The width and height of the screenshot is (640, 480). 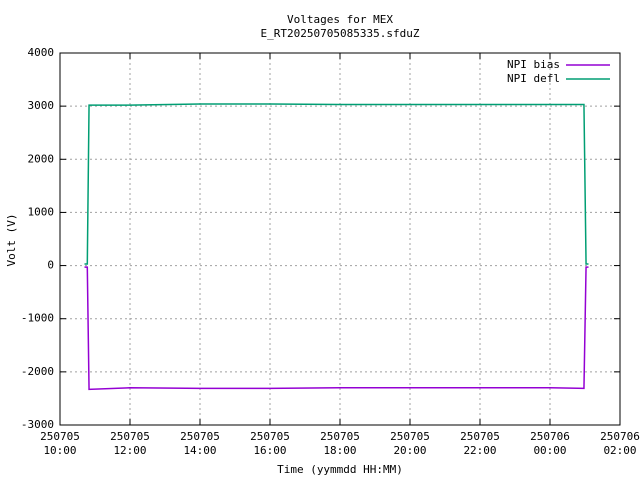 What do you see at coordinates (533, 64) in the screenshot?
I see `legend-label: NPI bias` at bounding box center [533, 64].